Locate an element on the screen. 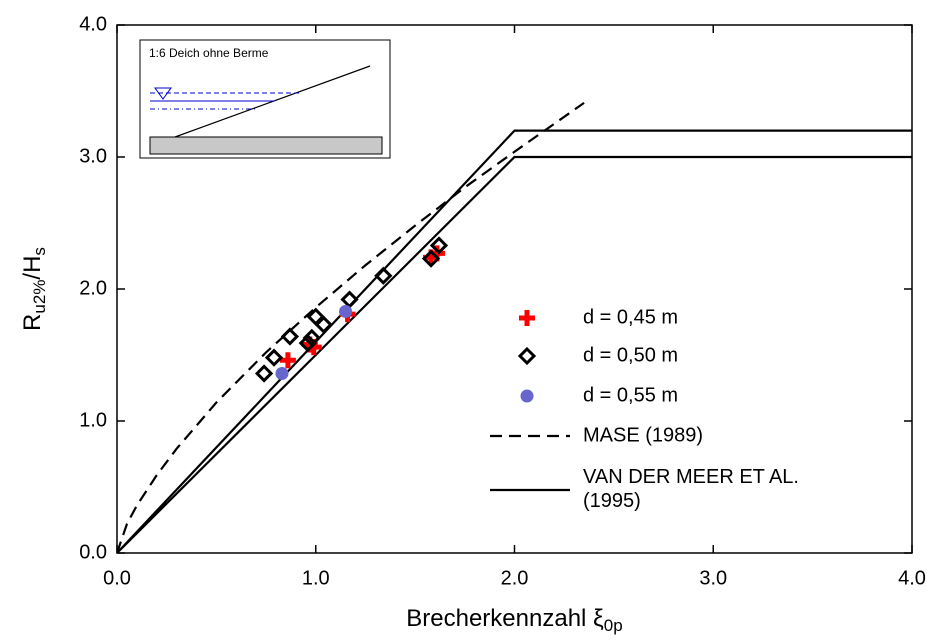 The width and height of the screenshot is (932, 643). inset: 1:6 Deich ohne Berme is located at coordinates (265, 99).